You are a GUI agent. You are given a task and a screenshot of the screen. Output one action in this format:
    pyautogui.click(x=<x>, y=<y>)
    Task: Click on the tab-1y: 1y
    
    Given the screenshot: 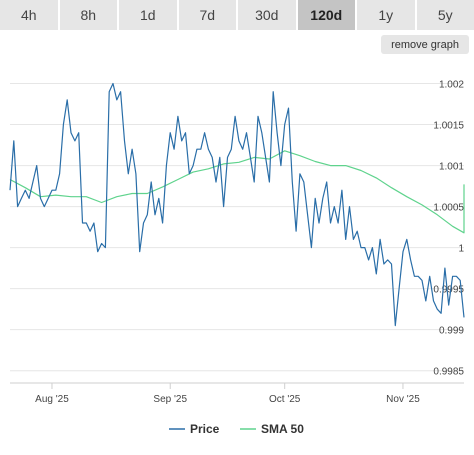 What is the action you would take?
    pyautogui.click(x=386, y=15)
    